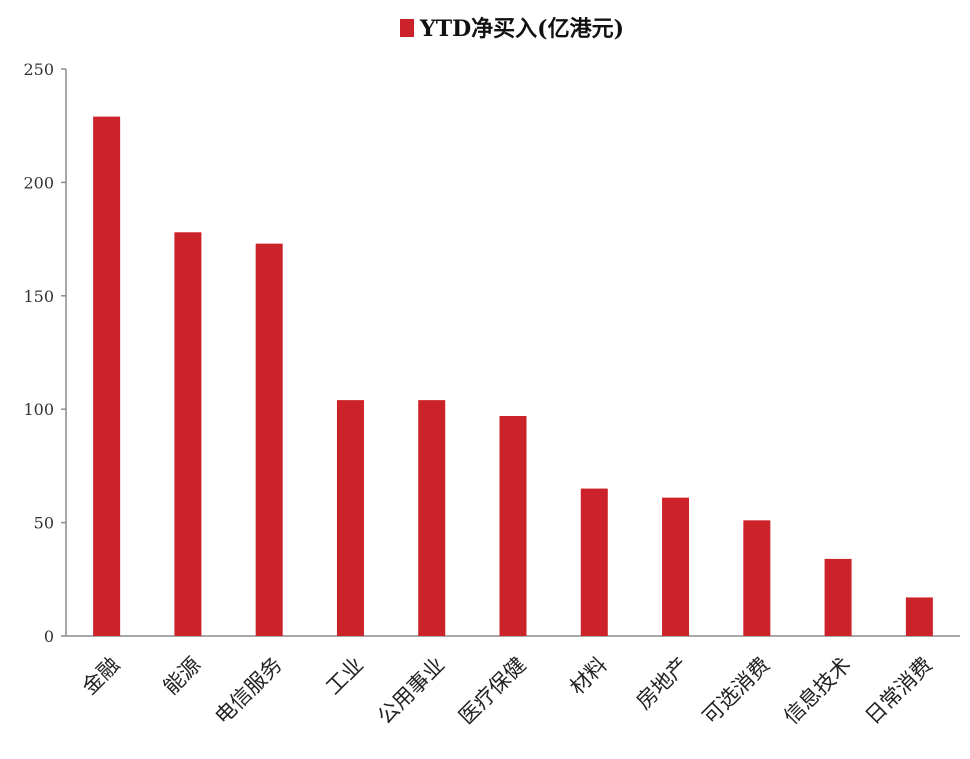 Image resolution: width=970 pixels, height=759 pixels. Describe the element at coordinates (38, 69) in the screenshot. I see `y-tick-label: 250` at that location.